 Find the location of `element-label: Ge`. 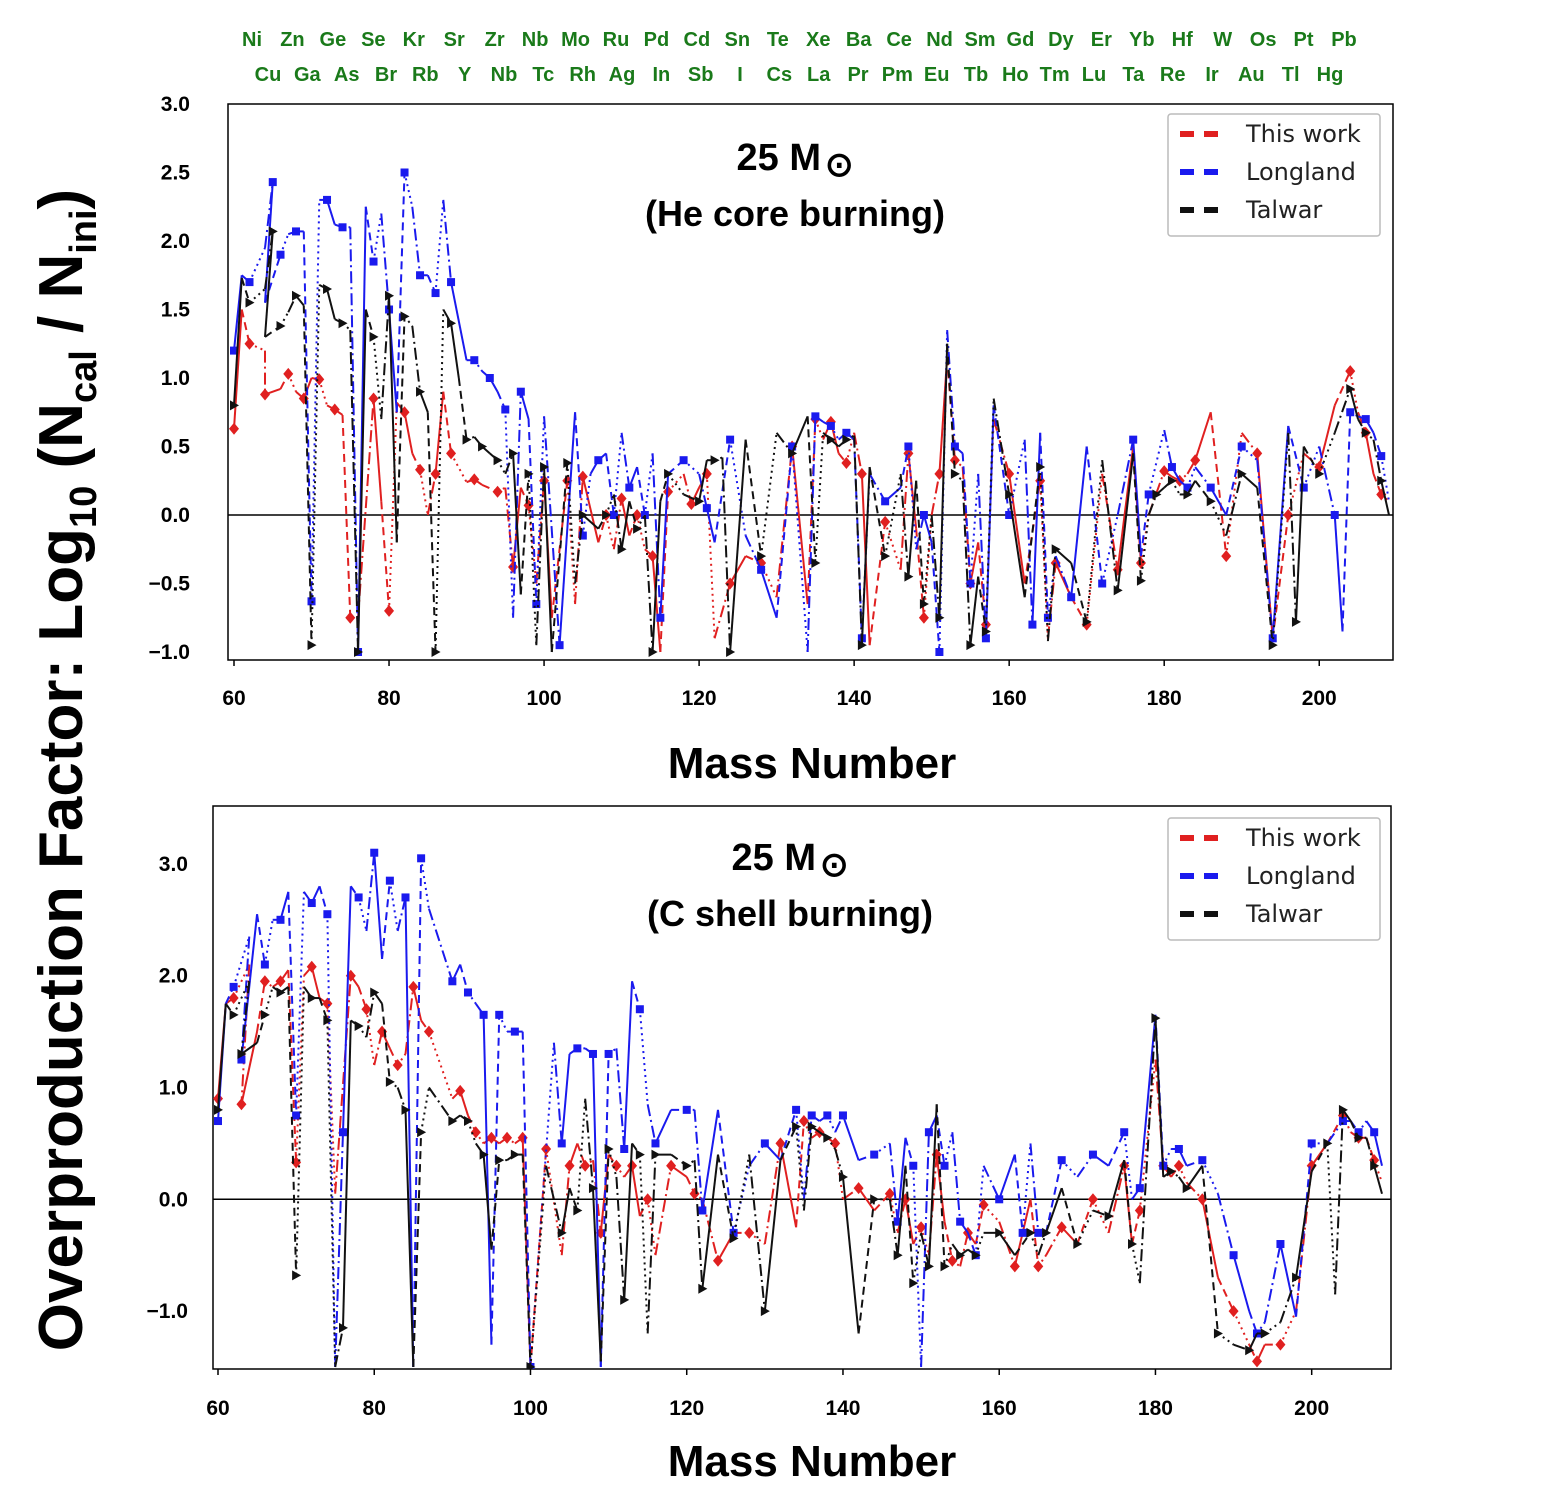

element-label: Ge is located at coordinates (333, 40).